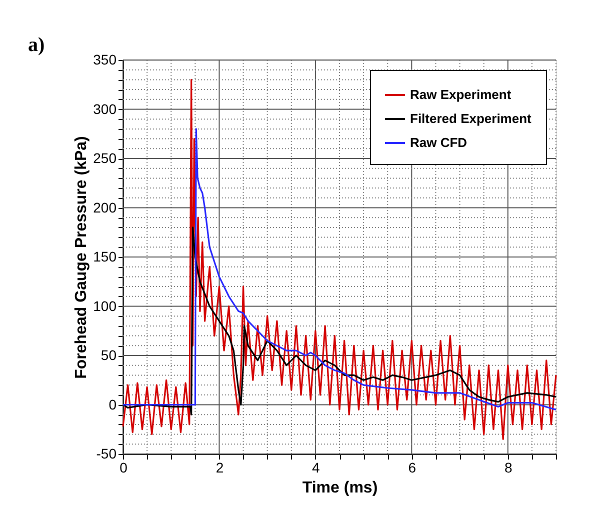  Describe the element at coordinates (508, 468) in the screenshot. I see `x-tick-label: 8` at that location.